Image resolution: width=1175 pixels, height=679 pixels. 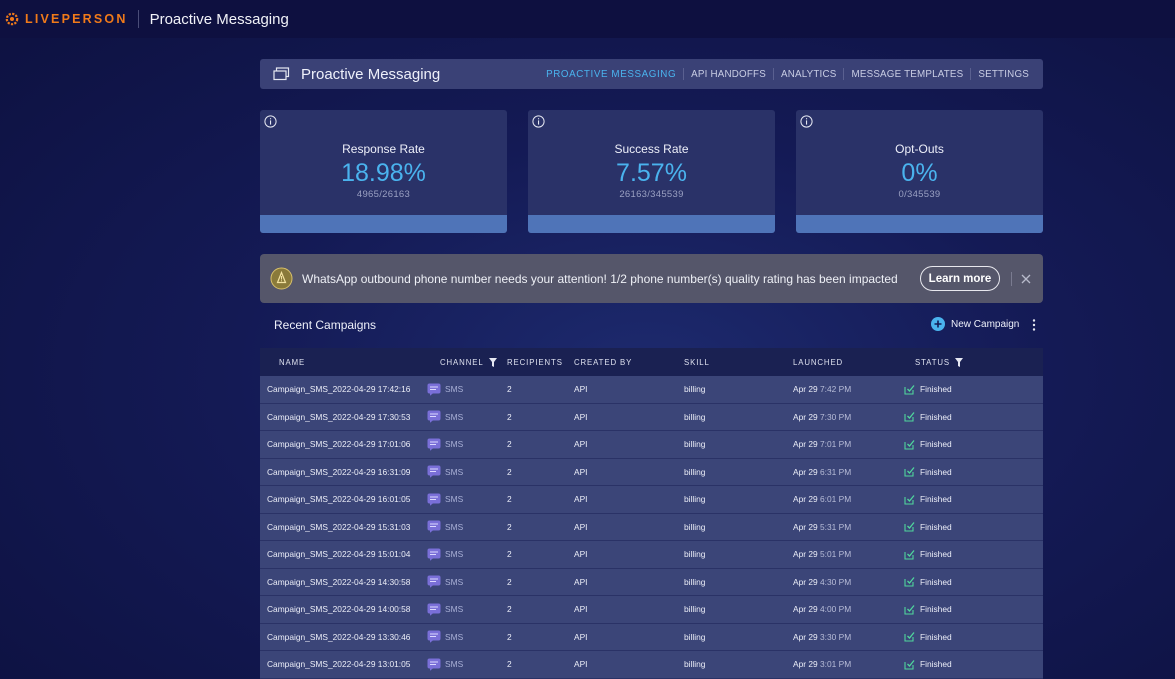 I want to click on stat-value: 0%, so click(x=919, y=173).